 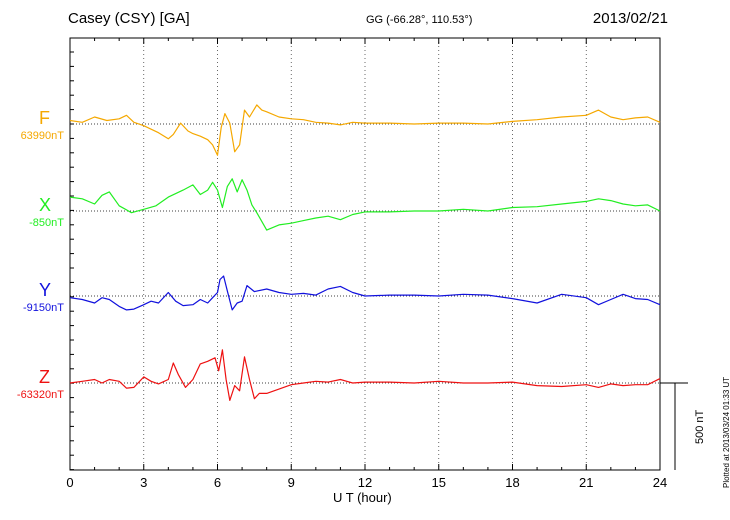 What do you see at coordinates (630, 18) in the screenshot?
I see `plot-date: 2013/02/21` at bounding box center [630, 18].